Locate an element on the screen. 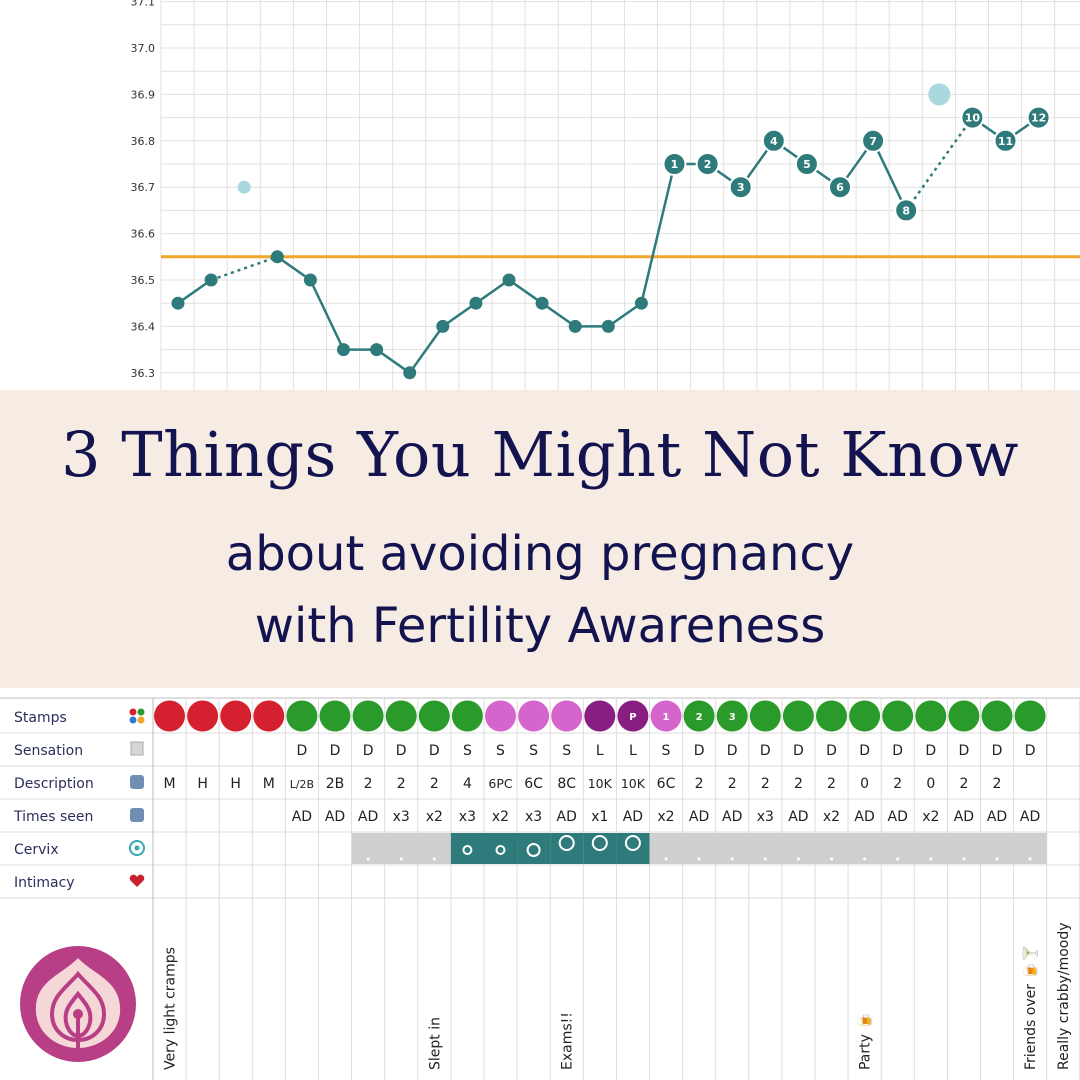 The height and width of the screenshot is (1080, 1080). point-label: 7 is located at coordinates (873, 141).